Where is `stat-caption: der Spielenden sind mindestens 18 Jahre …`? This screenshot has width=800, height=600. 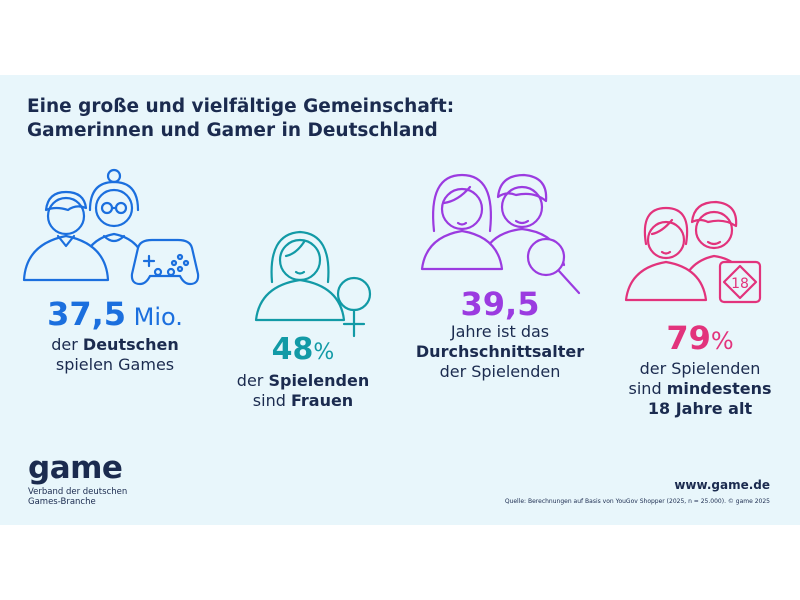 stat-caption: der Spielenden sind mindestens 18 Jahre … is located at coordinates (700, 389).